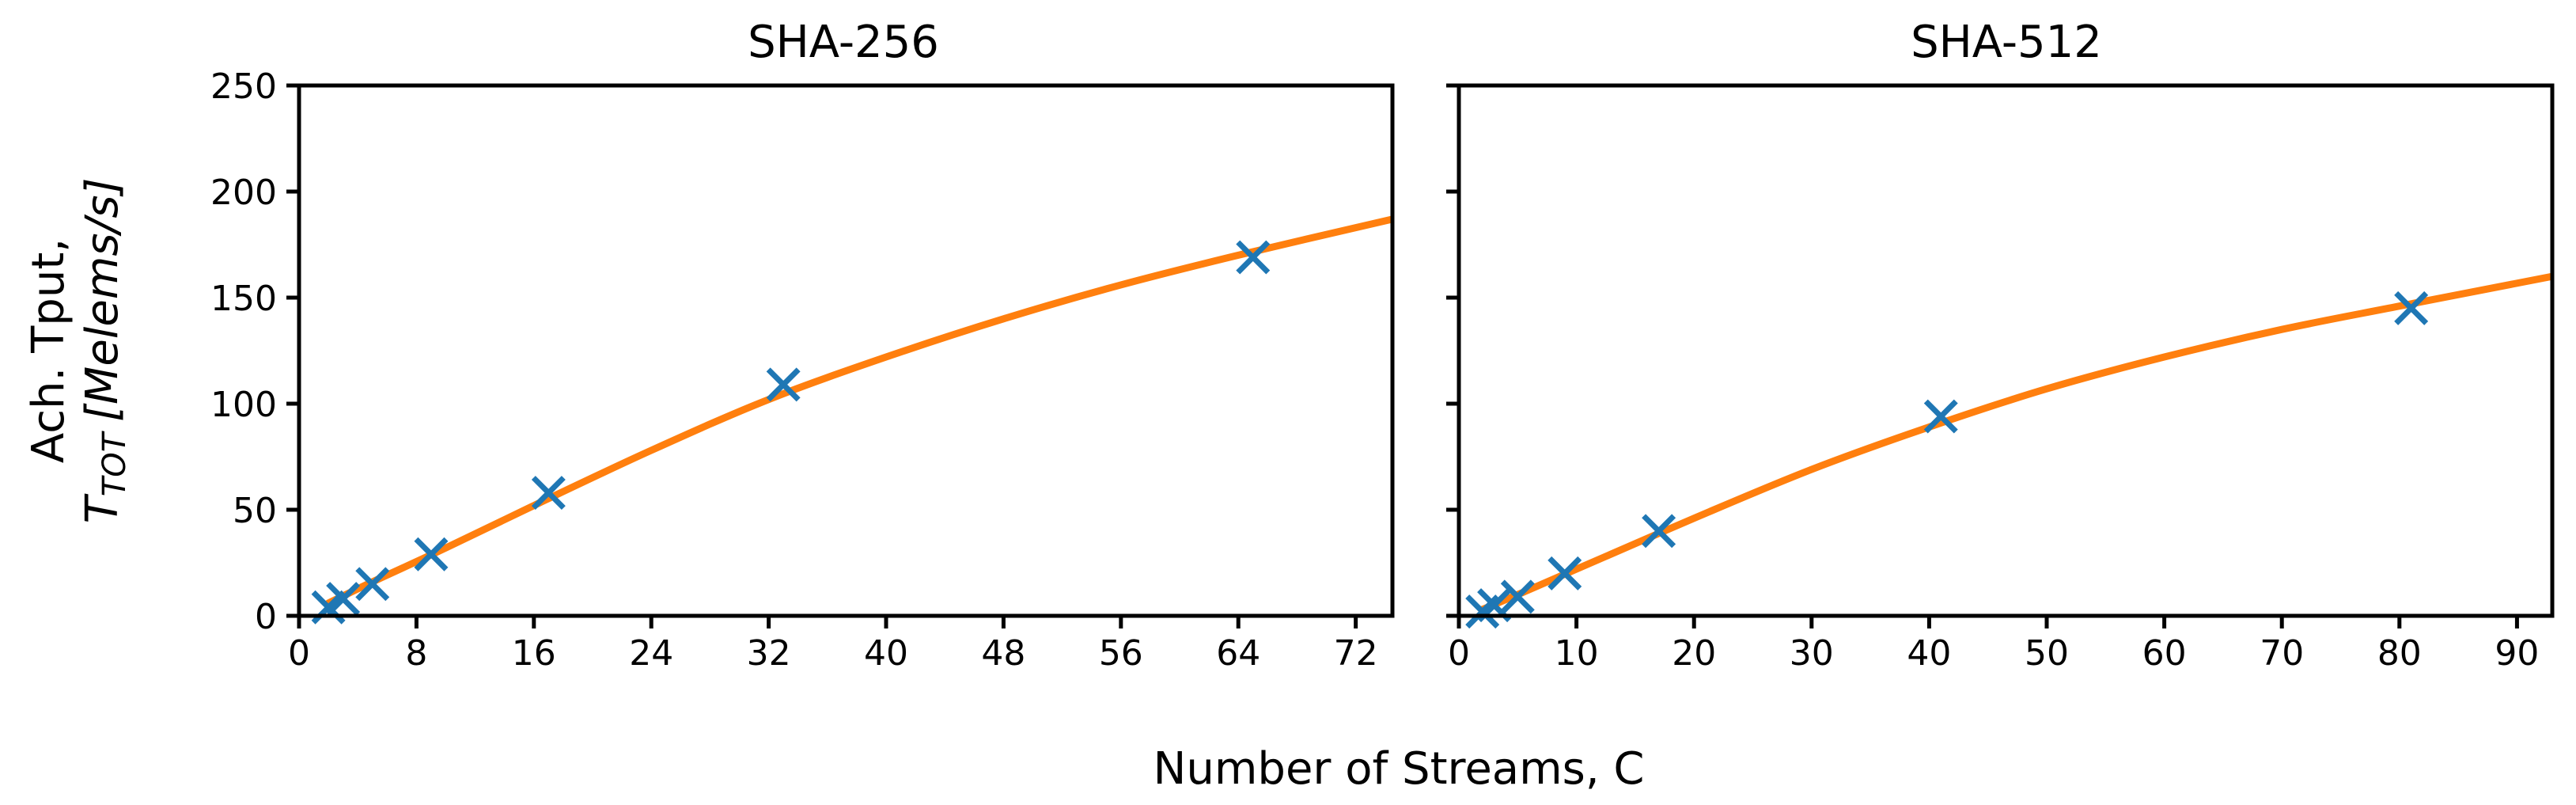 The width and height of the screenshot is (2576, 805). I want to click on y-tick-label: 100, so click(243, 405).